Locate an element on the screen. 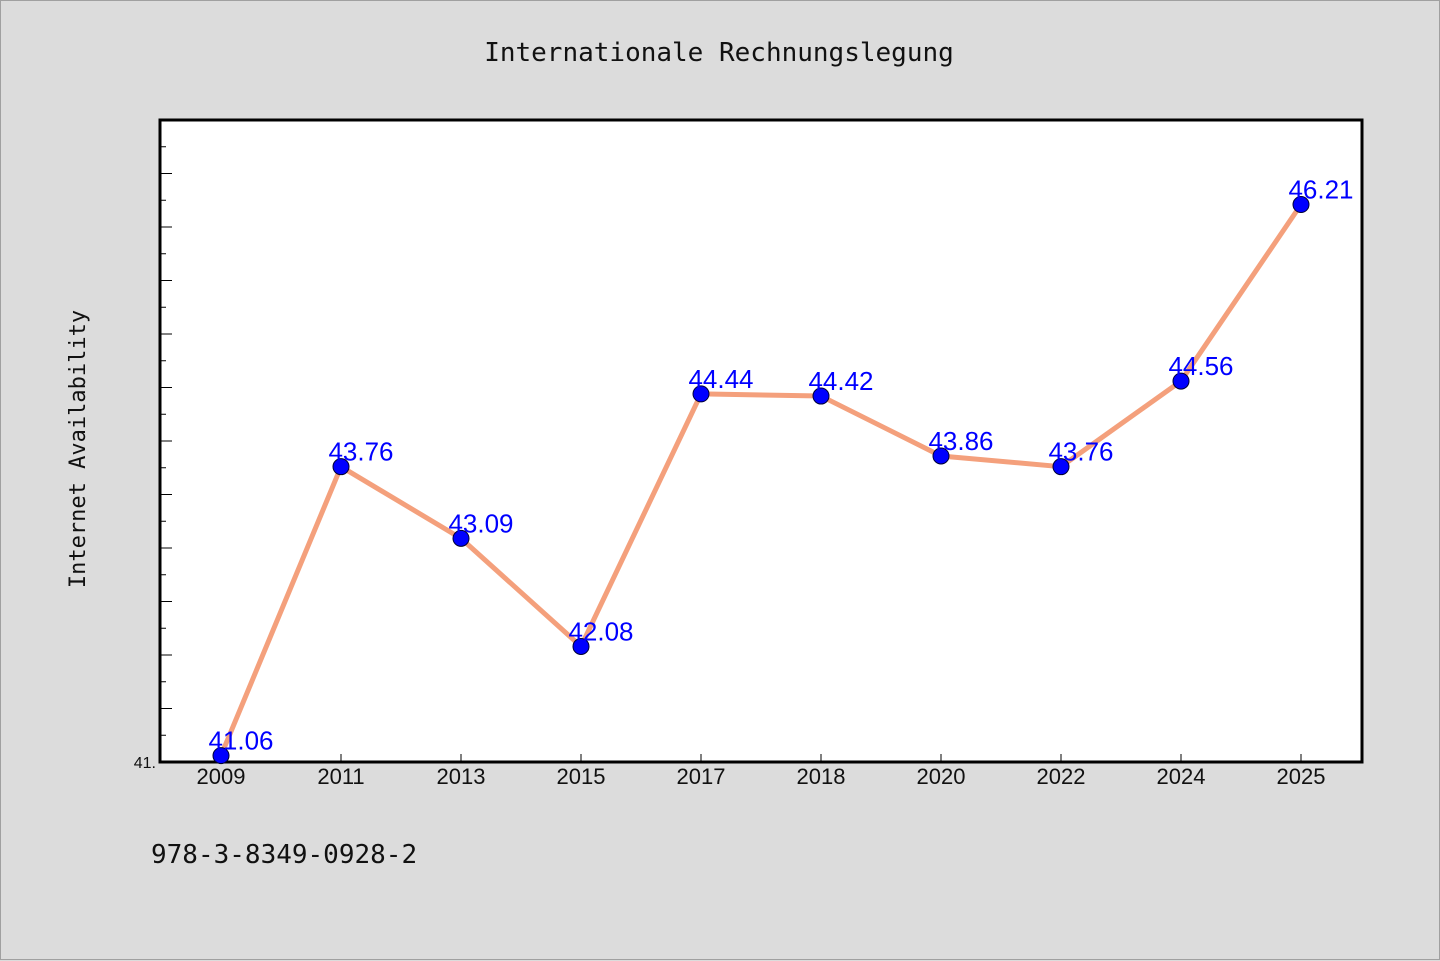  x-tick-label: 2024 is located at coordinates (1181, 776).